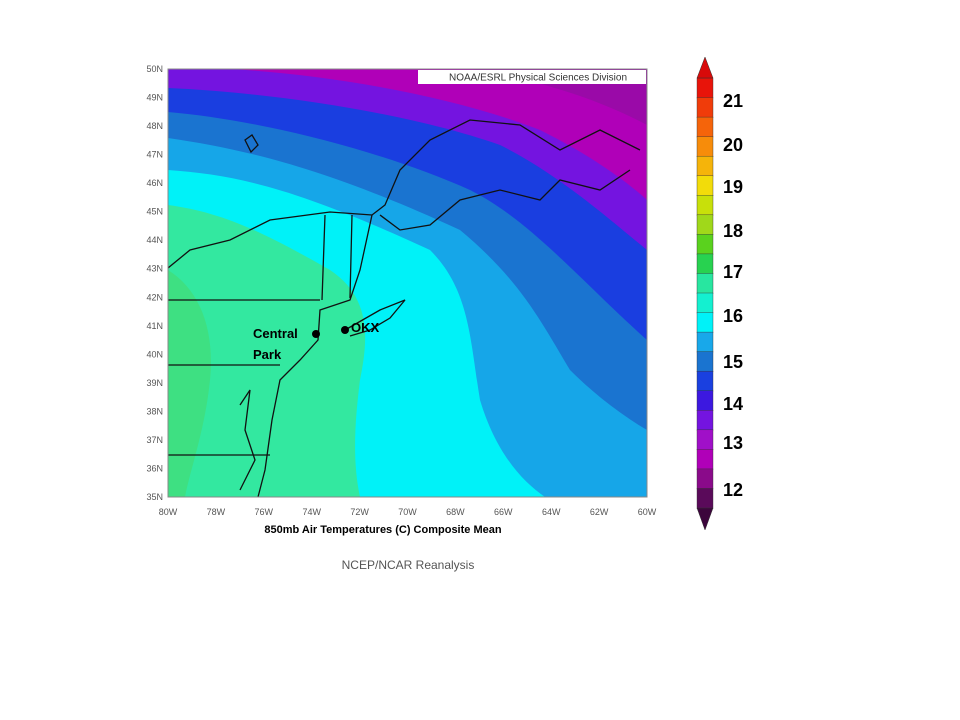 The width and height of the screenshot is (960, 720). What do you see at coordinates (154, 440) in the screenshot?
I see `lat-label: 37N` at bounding box center [154, 440].